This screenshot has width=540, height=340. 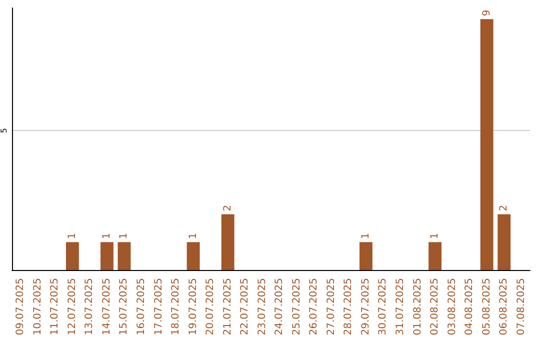 What do you see at coordinates (280, 307) in the screenshot?
I see `x-tick-label: 24.07.2025` at bounding box center [280, 307].